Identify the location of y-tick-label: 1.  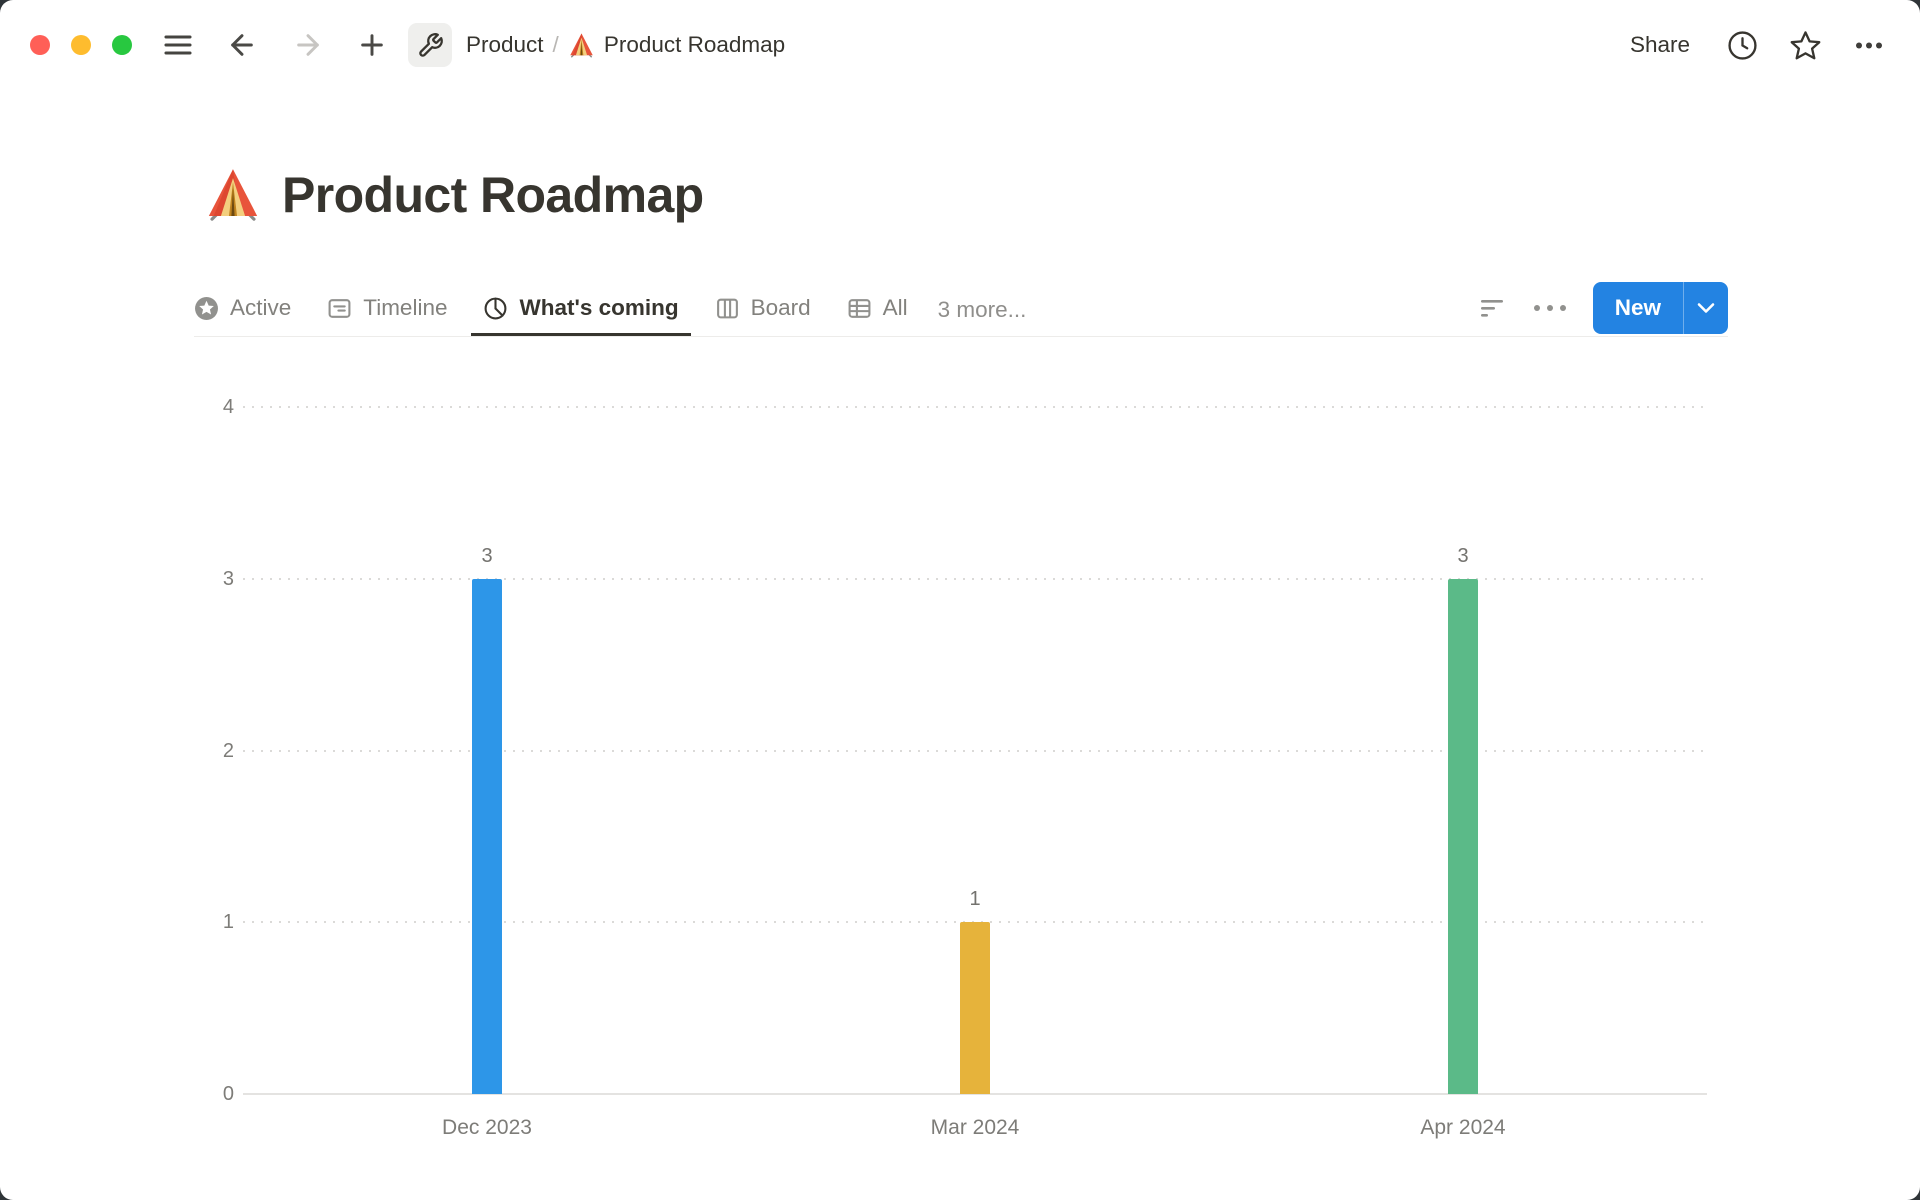
(228, 922).